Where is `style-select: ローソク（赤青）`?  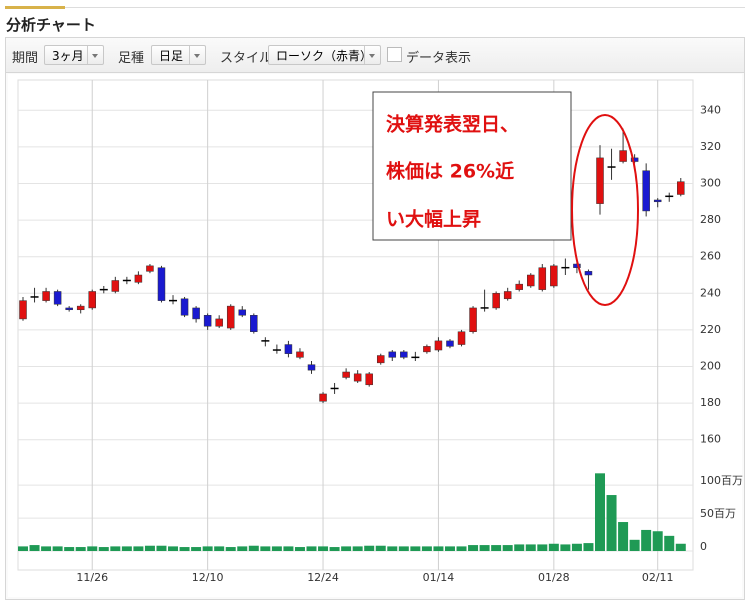
style-select: ローソク（赤青） is located at coordinates (324, 55).